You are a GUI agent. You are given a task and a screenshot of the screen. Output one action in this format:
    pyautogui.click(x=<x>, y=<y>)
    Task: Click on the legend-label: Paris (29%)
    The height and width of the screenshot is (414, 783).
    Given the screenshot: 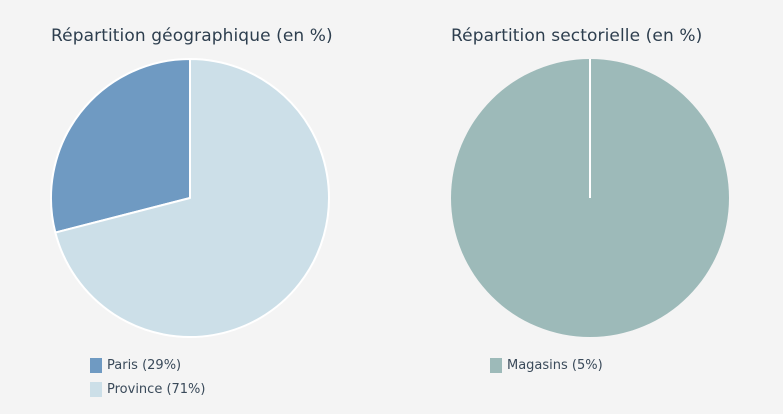 What is the action you would take?
    pyautogui.click(x=144, y=365)
    